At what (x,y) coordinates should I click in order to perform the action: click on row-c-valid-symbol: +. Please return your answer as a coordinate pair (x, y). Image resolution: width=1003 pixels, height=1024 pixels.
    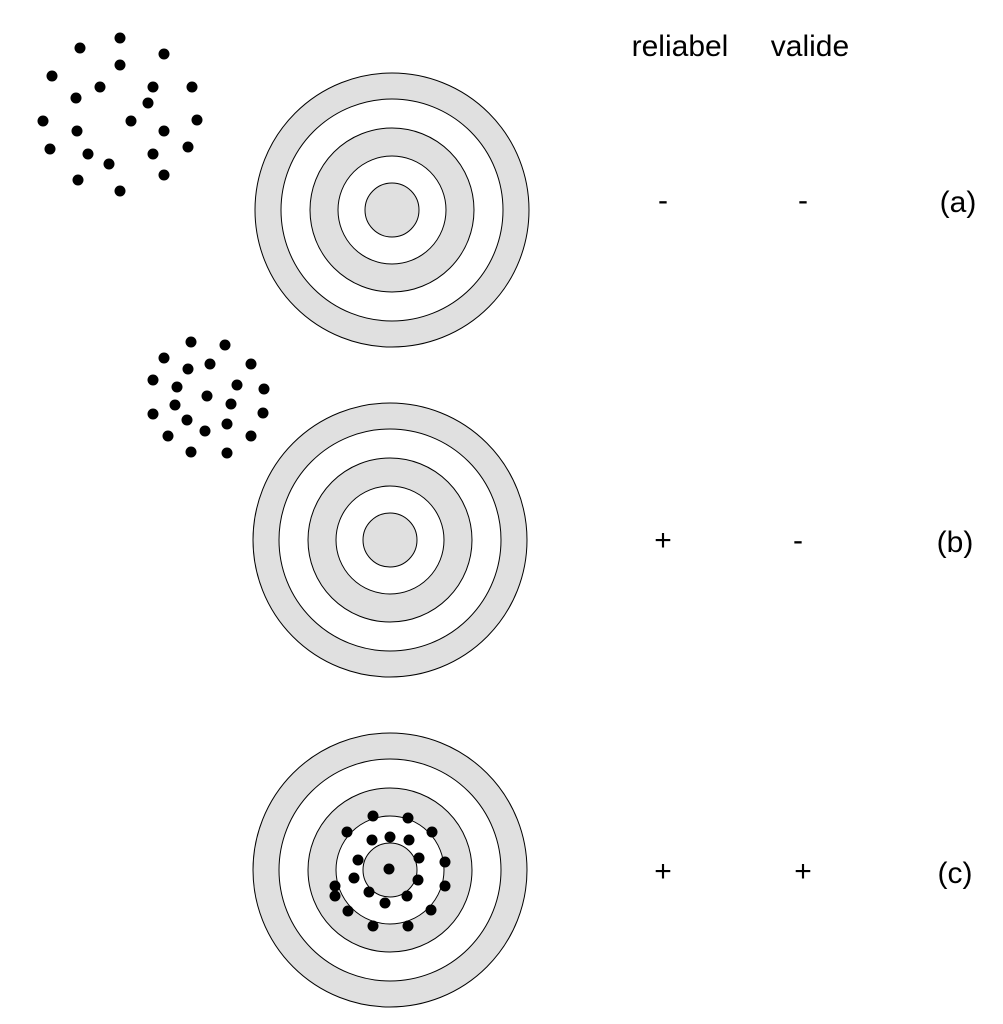
    Looking at the image, I should click on (803, 871).